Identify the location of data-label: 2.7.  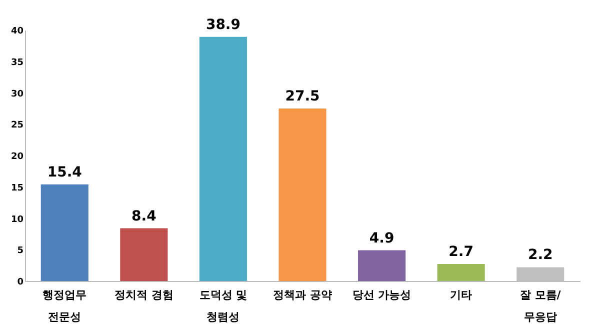
(461, 252).